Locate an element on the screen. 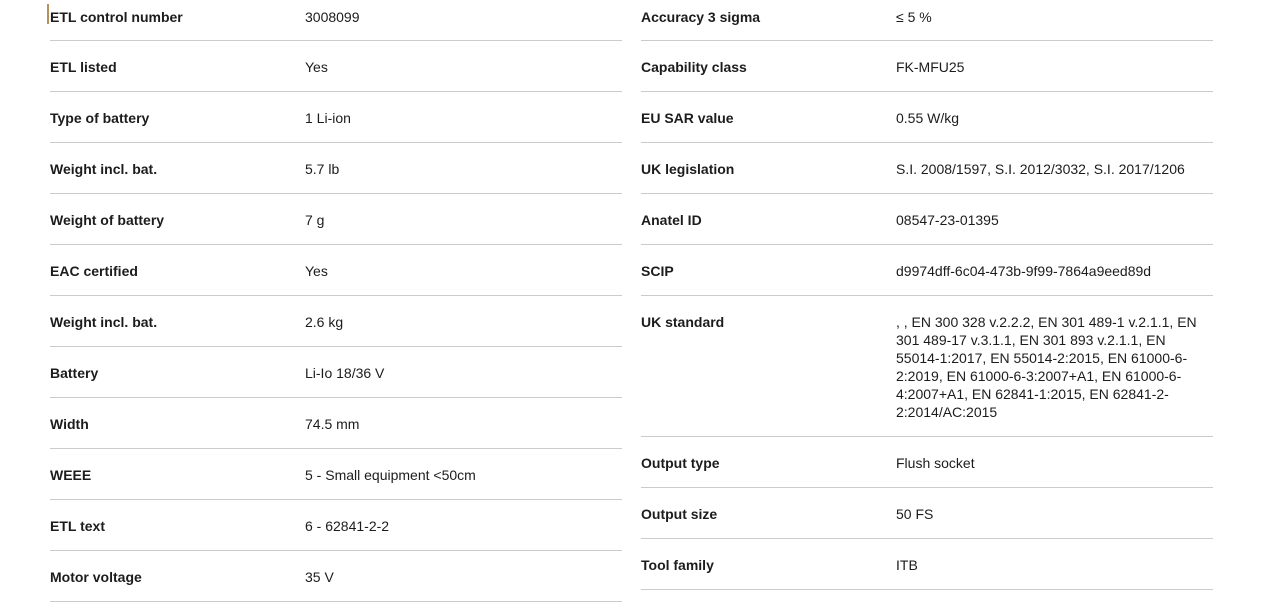 This screenshot has width=1266, height=602. spec-row: Output type Flush socket is located at coordinates (927, 462).